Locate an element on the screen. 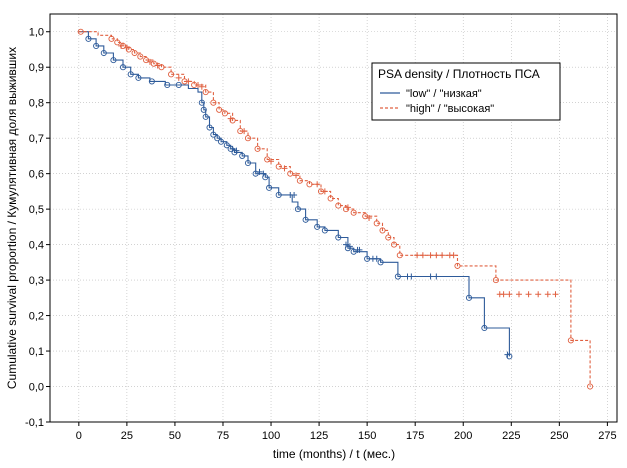 The width and height of the screenshot is (627, 468). x-tick-label: 200 is located at coordinates (463, 436).